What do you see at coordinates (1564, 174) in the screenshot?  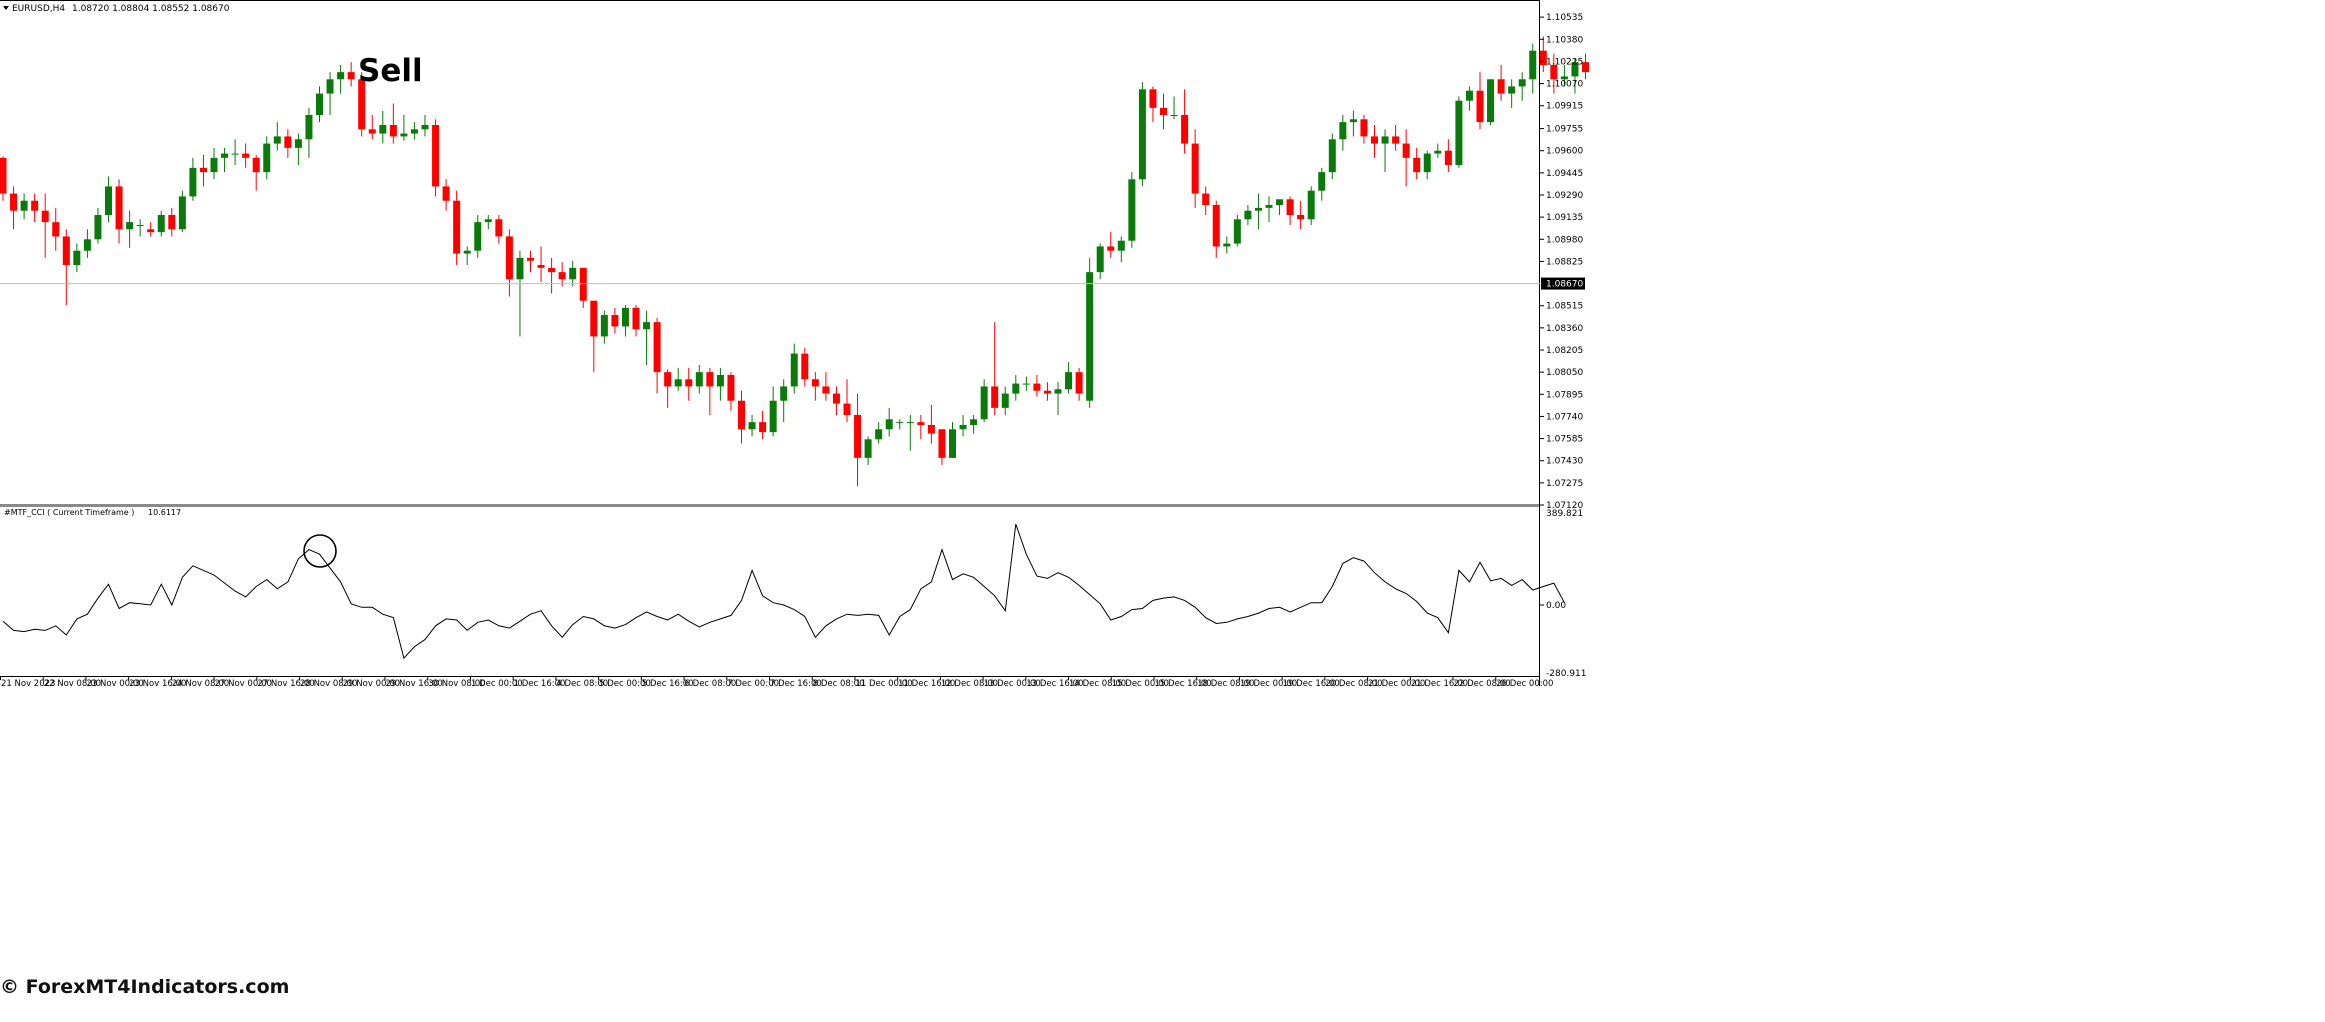 I see `price-label: 1.09445` at bounding box center [1564, 174].